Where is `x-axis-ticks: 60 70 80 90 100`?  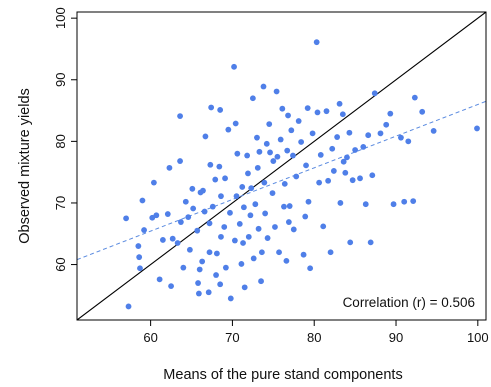 x-axis-ticks: 60 70 80 90 100 is located at coordinates (316, 332).